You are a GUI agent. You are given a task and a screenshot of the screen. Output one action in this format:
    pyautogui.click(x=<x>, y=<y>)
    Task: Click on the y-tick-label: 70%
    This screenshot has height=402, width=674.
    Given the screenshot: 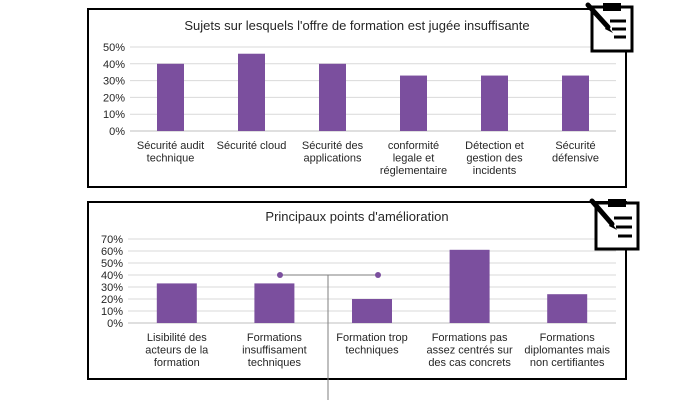 What is the action you would take?
    pyautogui.click(x=112, y=240)
    